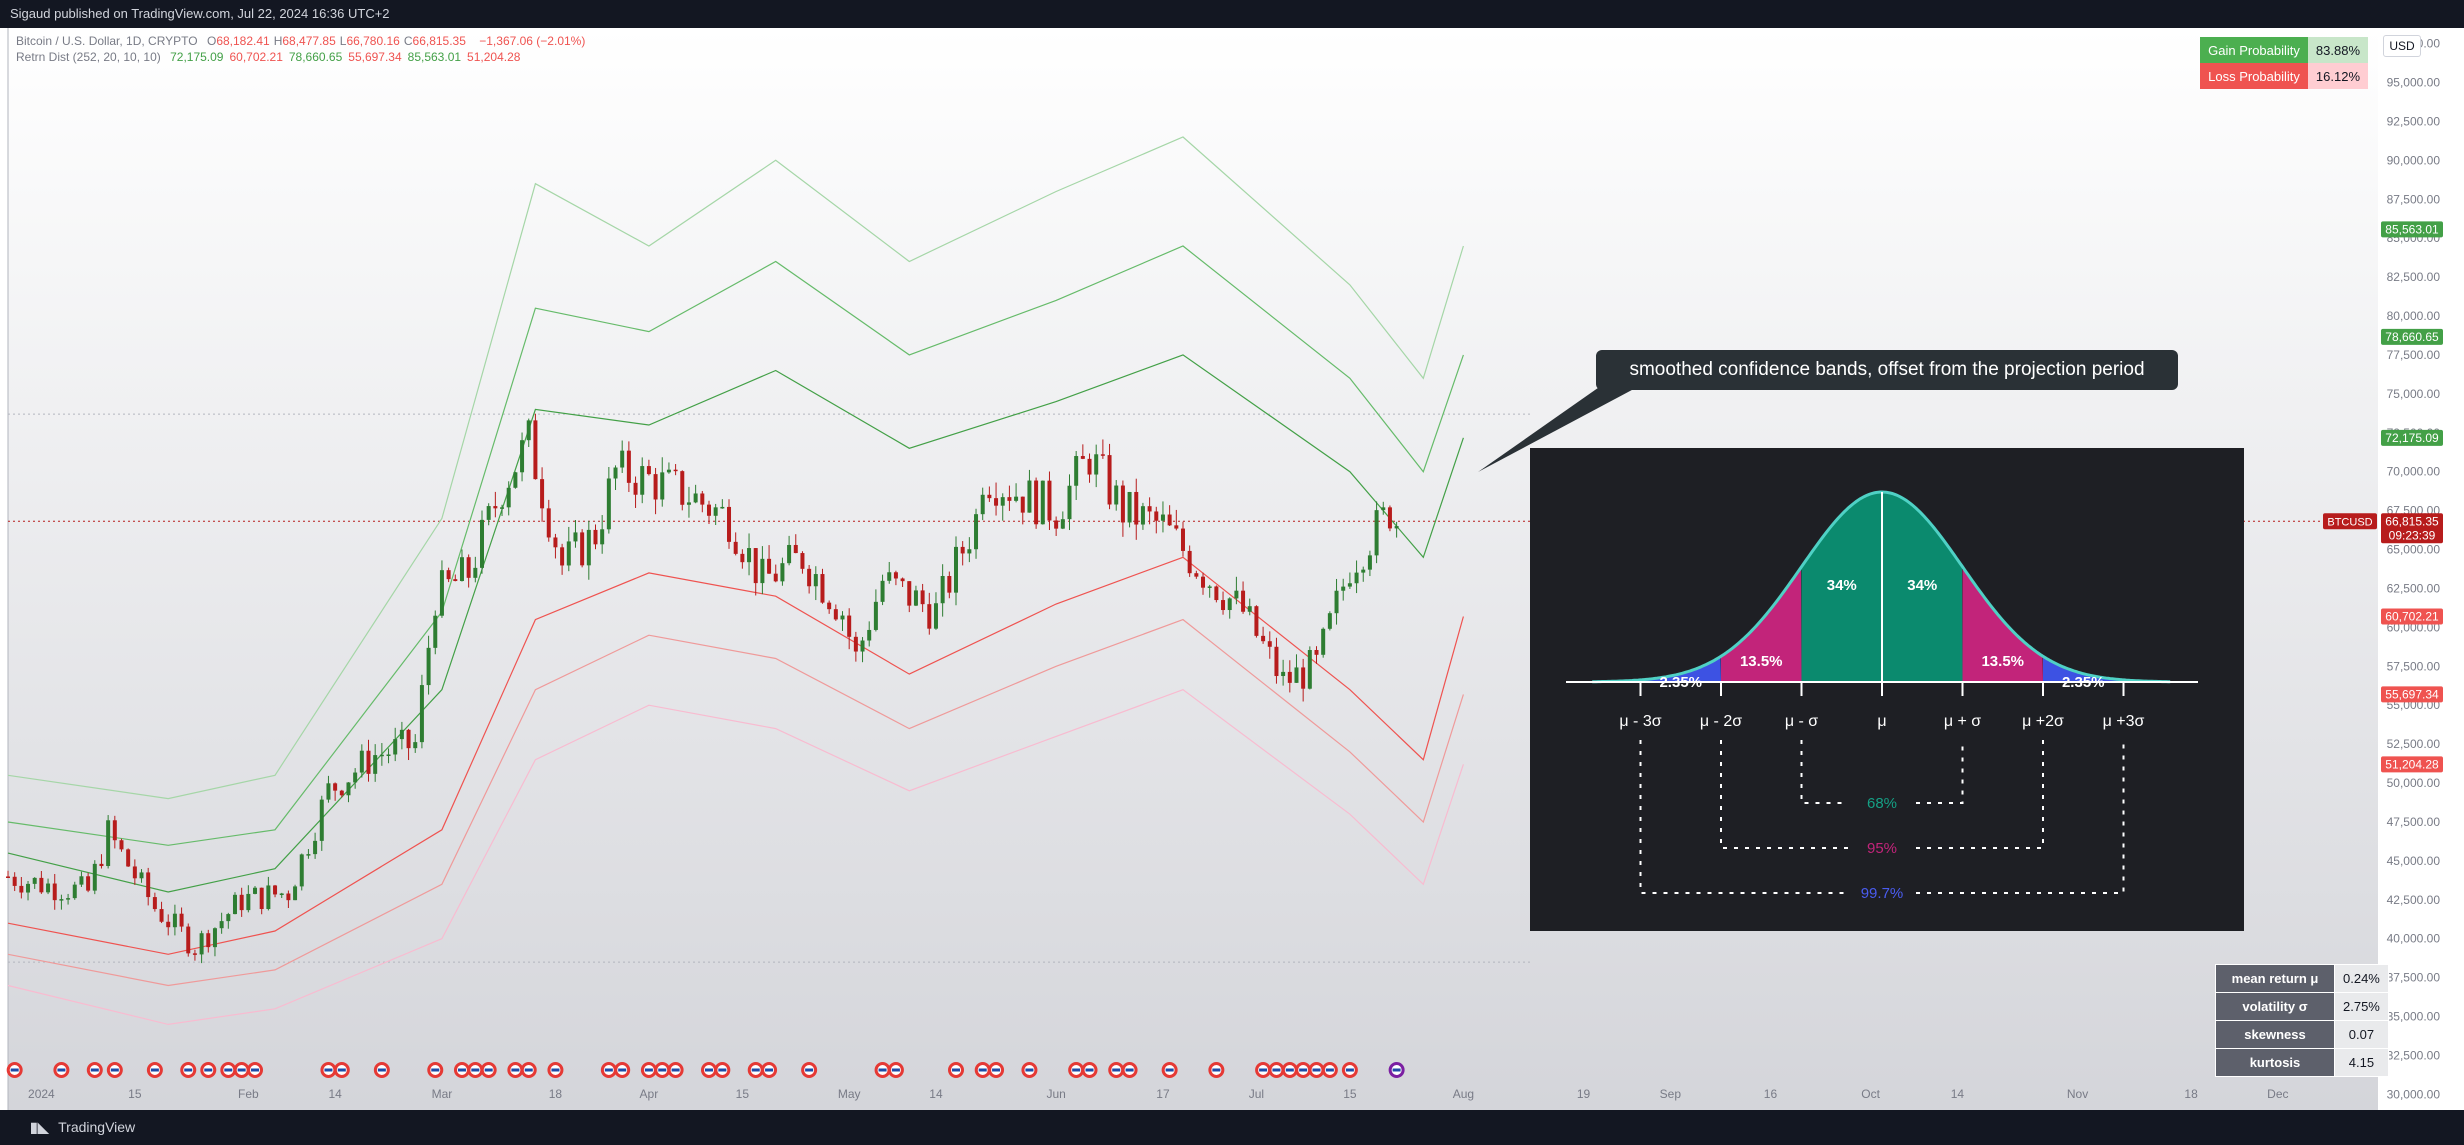 The width and height of the screenshot is (2464, 1145). What do you see at coordinates (2191, 1094) in the screenshot?
I see `x-tick-label: 18` at bounding box center [2191, 1094].